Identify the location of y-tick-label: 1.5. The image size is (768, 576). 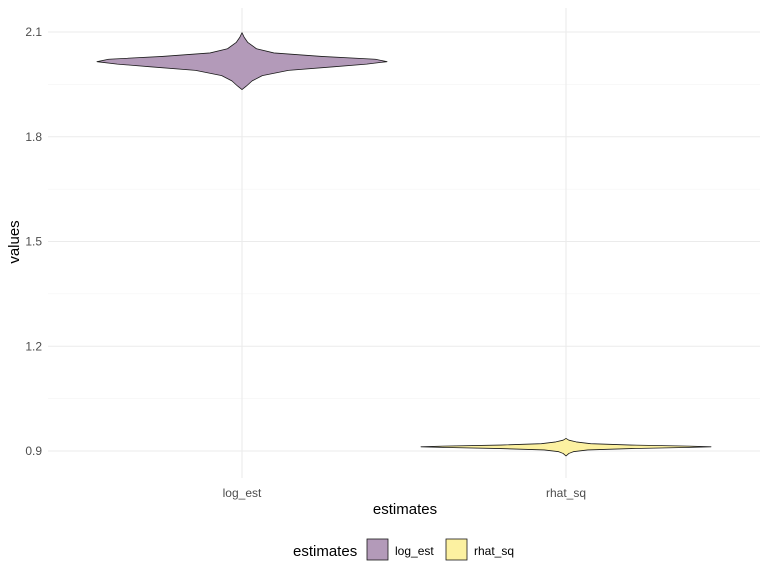
(33, 242).